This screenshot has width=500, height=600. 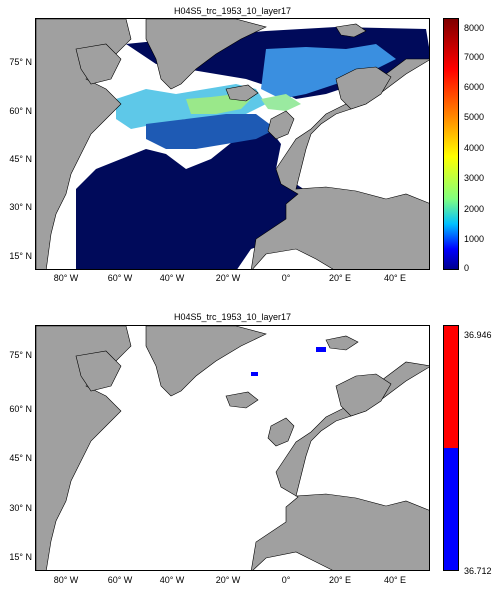 What do you see at coordinates (395, 580) in the screenshot?
I see `bottom-xlabel-40e: 40° E` at bounding box center [395, 580].